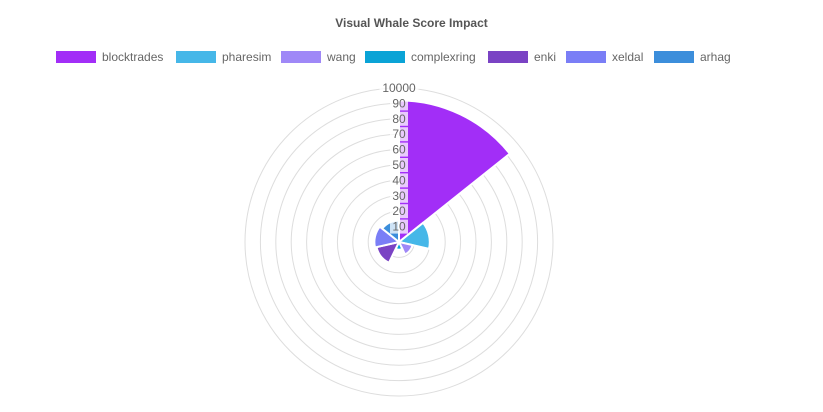 The image size is (823, 412). What do you see at coordinates (411, 23) in the screenshot?
I see `chart-title: Visual Whale Score Impact` at bounding box center [411, 23].